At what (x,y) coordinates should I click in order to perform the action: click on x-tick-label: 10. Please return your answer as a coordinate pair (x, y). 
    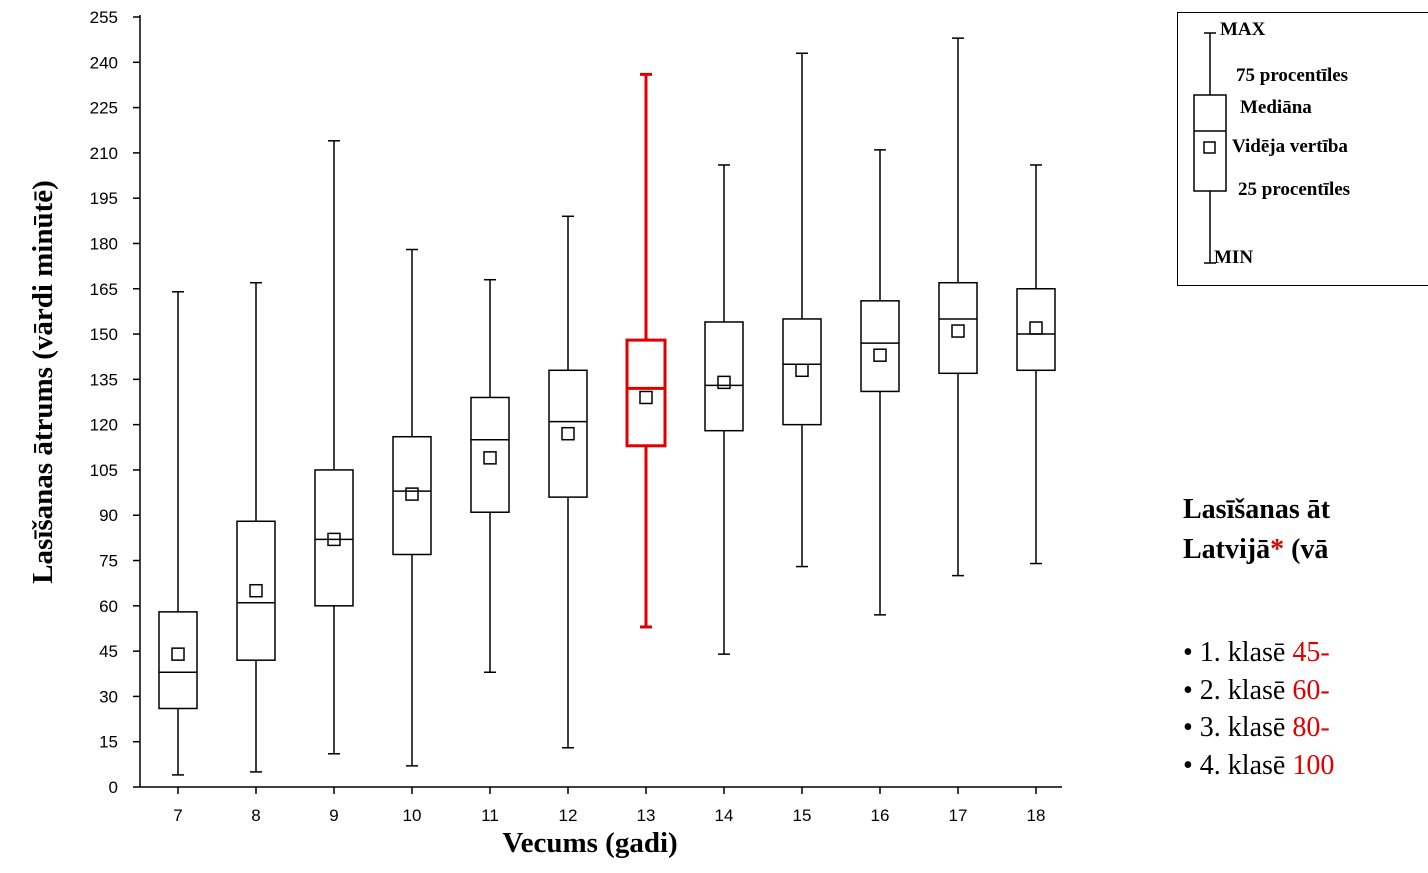
    Looking at the image, I should click on (412, 815).